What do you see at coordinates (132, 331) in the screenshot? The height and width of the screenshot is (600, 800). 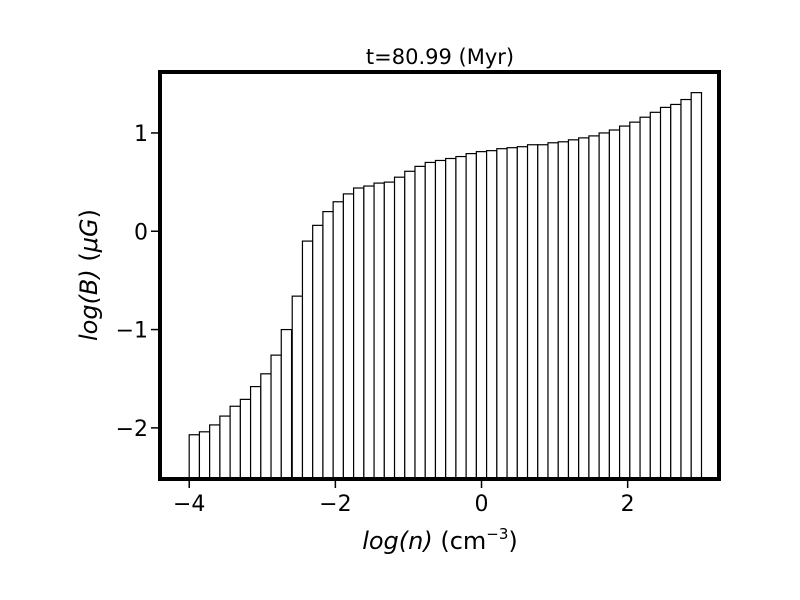 I see `y-tick-label: −1` at bounding box center [132, 331].